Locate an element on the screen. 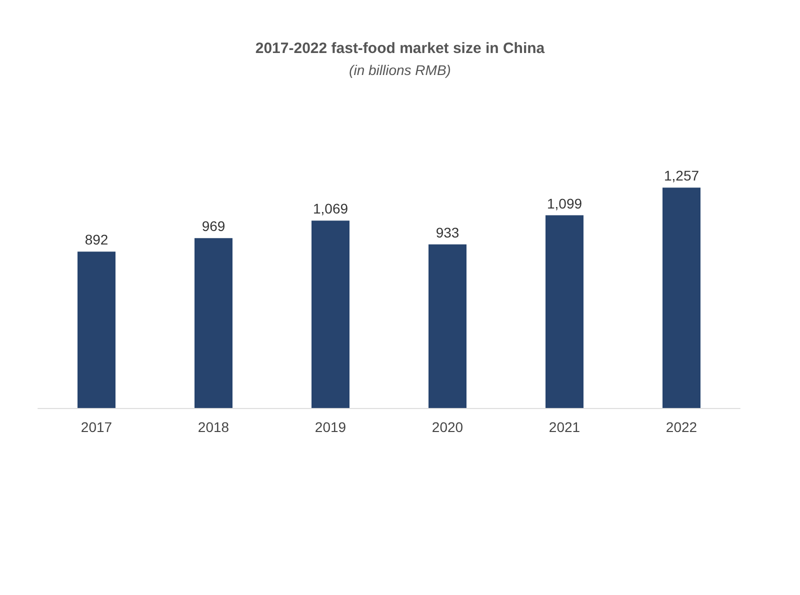 The image size is (800, 595). x-tick-label: 2018 is located at coordinates (214, 427).